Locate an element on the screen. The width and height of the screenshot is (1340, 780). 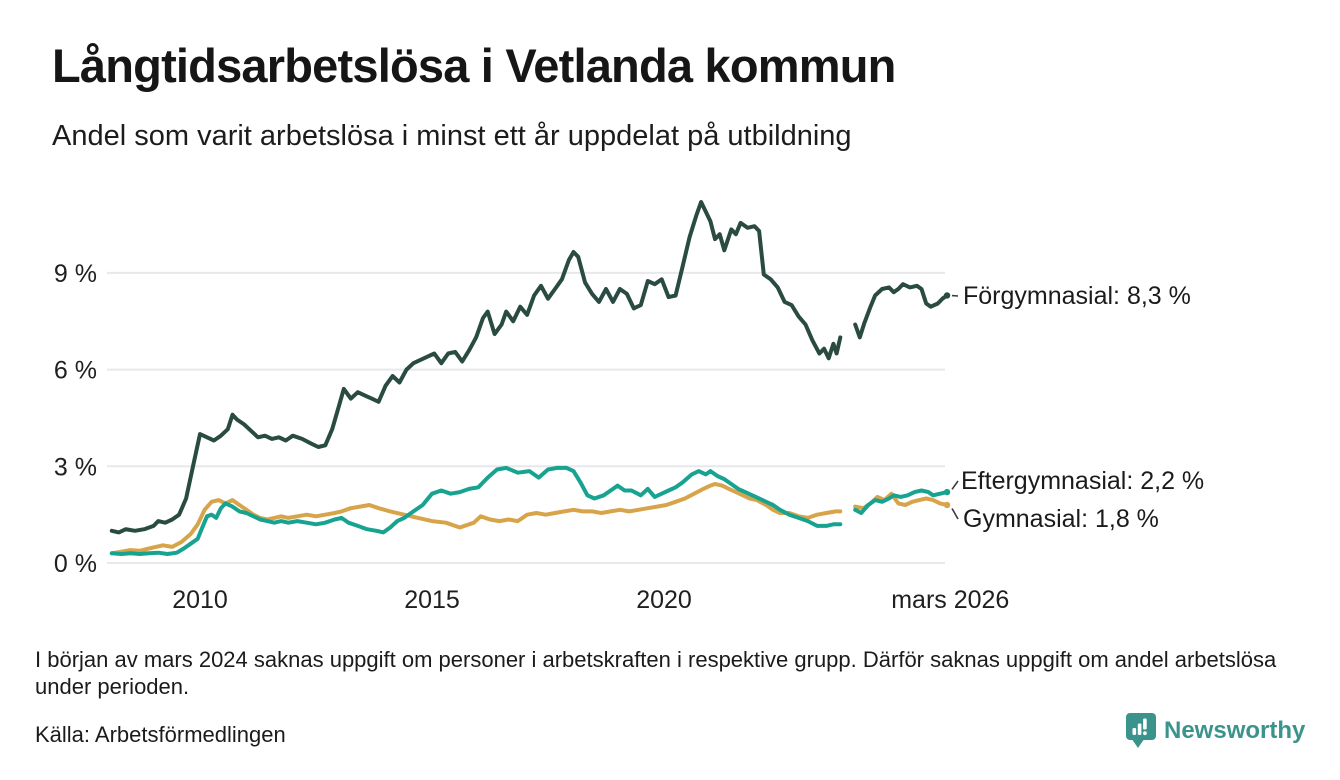
label-connector-gymnasial is located at coordinates (955, 514).